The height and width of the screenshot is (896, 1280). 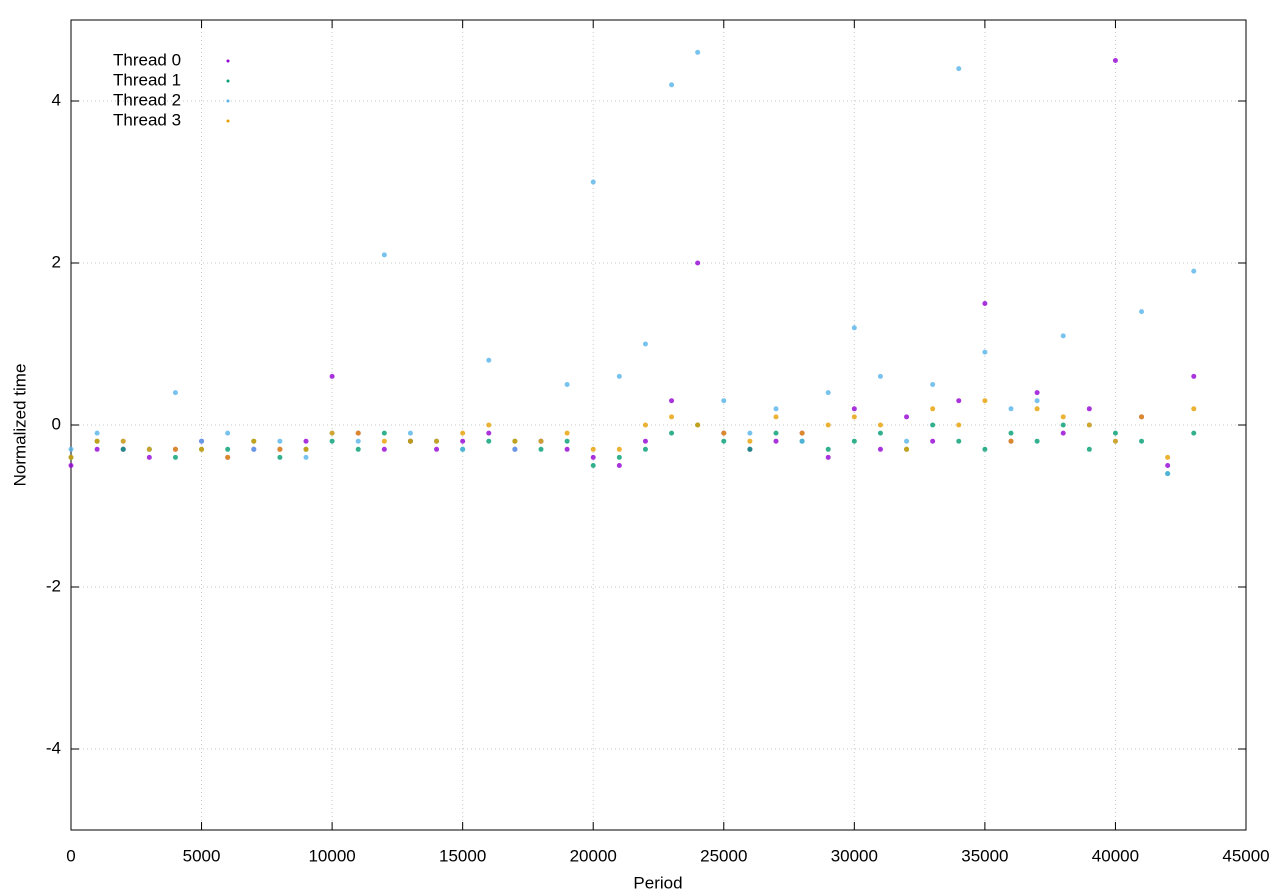 I want to click on y-tick-label: 0, so click(x=56, y=423).